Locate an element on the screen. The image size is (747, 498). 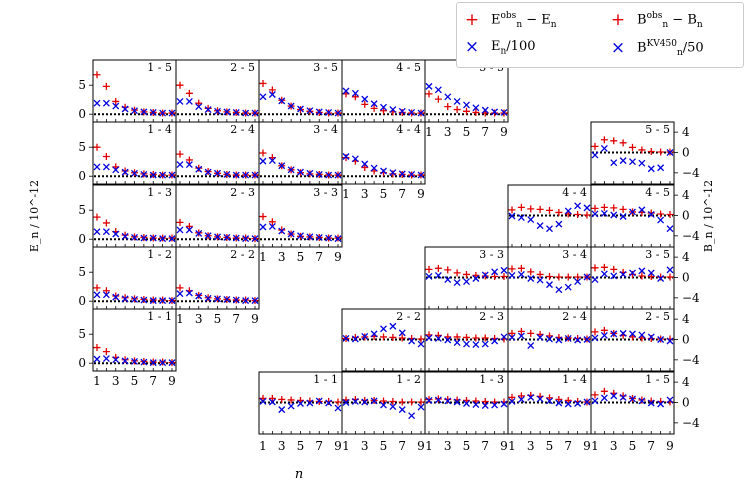
legend-item-b-kv450: × BKV450n/50 is located at coordinates (655, 48).